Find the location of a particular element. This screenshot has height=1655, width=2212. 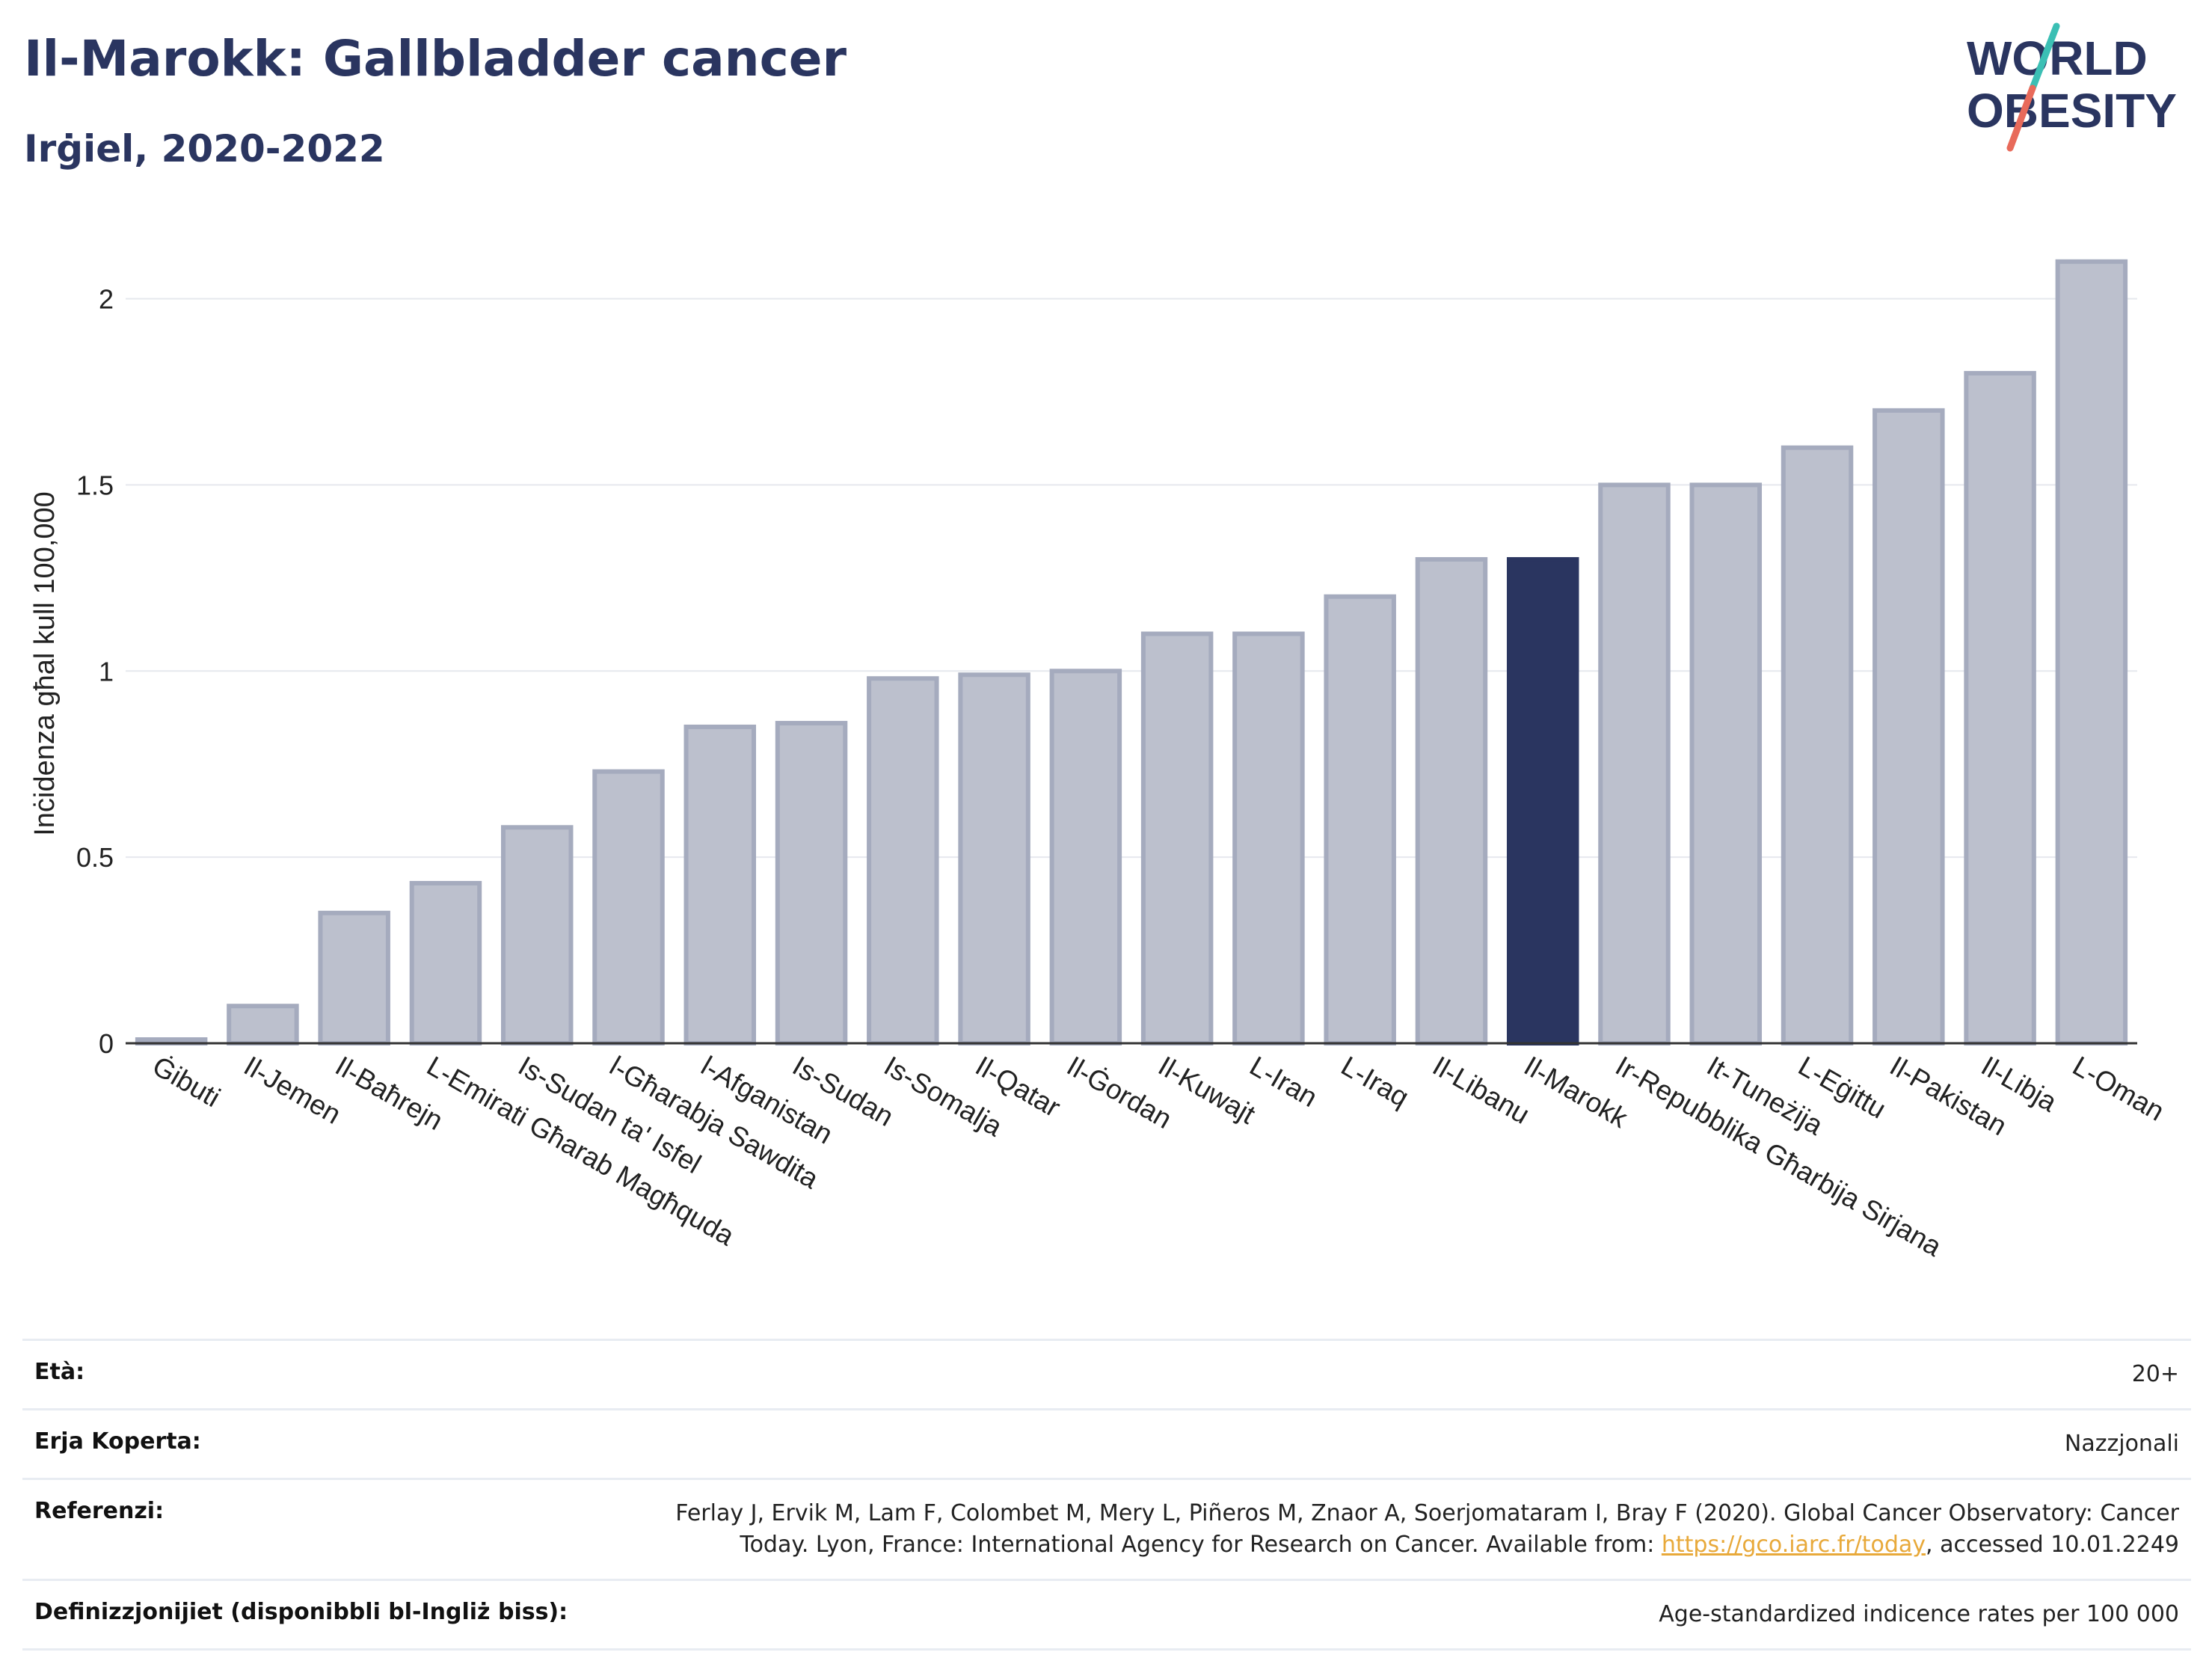

y-tick-label: 0.5 is located at coordinates (95, 857).